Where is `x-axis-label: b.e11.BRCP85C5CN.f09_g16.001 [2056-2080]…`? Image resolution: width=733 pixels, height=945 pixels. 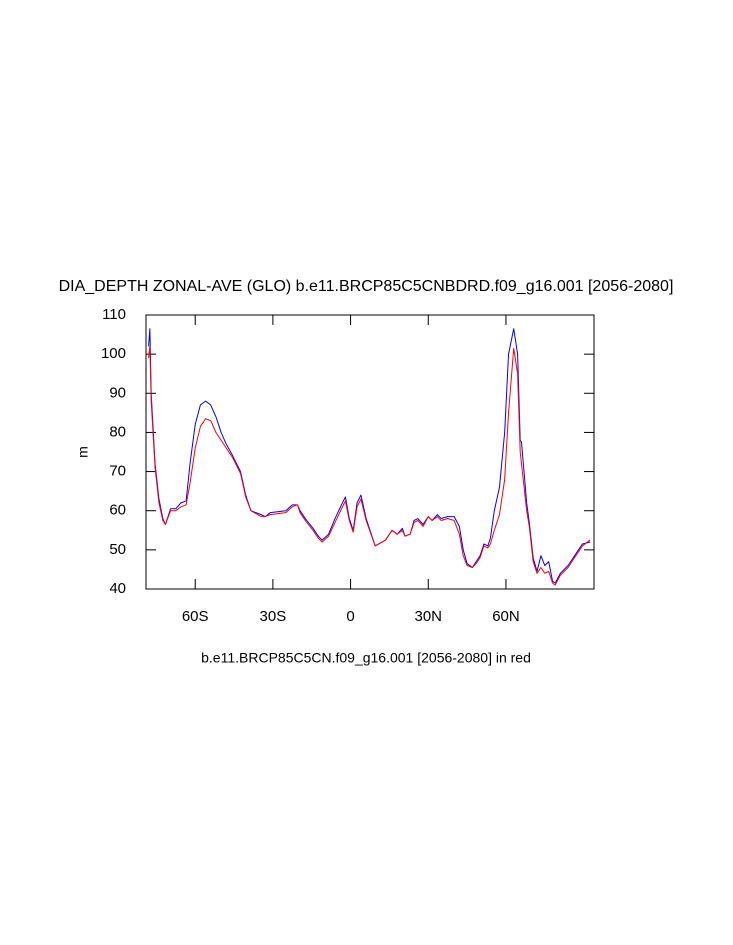
x-axis-label: b.e11.BRCP85C5CN.f09_g16.001 [2056-2080]… is located at coordinates (366, 658).